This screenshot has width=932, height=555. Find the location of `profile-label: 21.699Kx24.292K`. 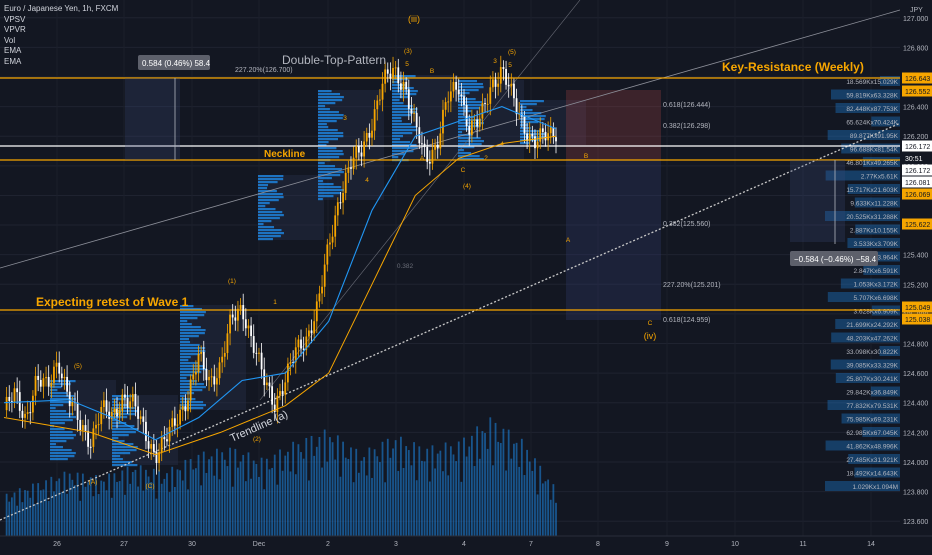

profile-label: 21.699Kx24.292K is located at coordinates (872, 325).